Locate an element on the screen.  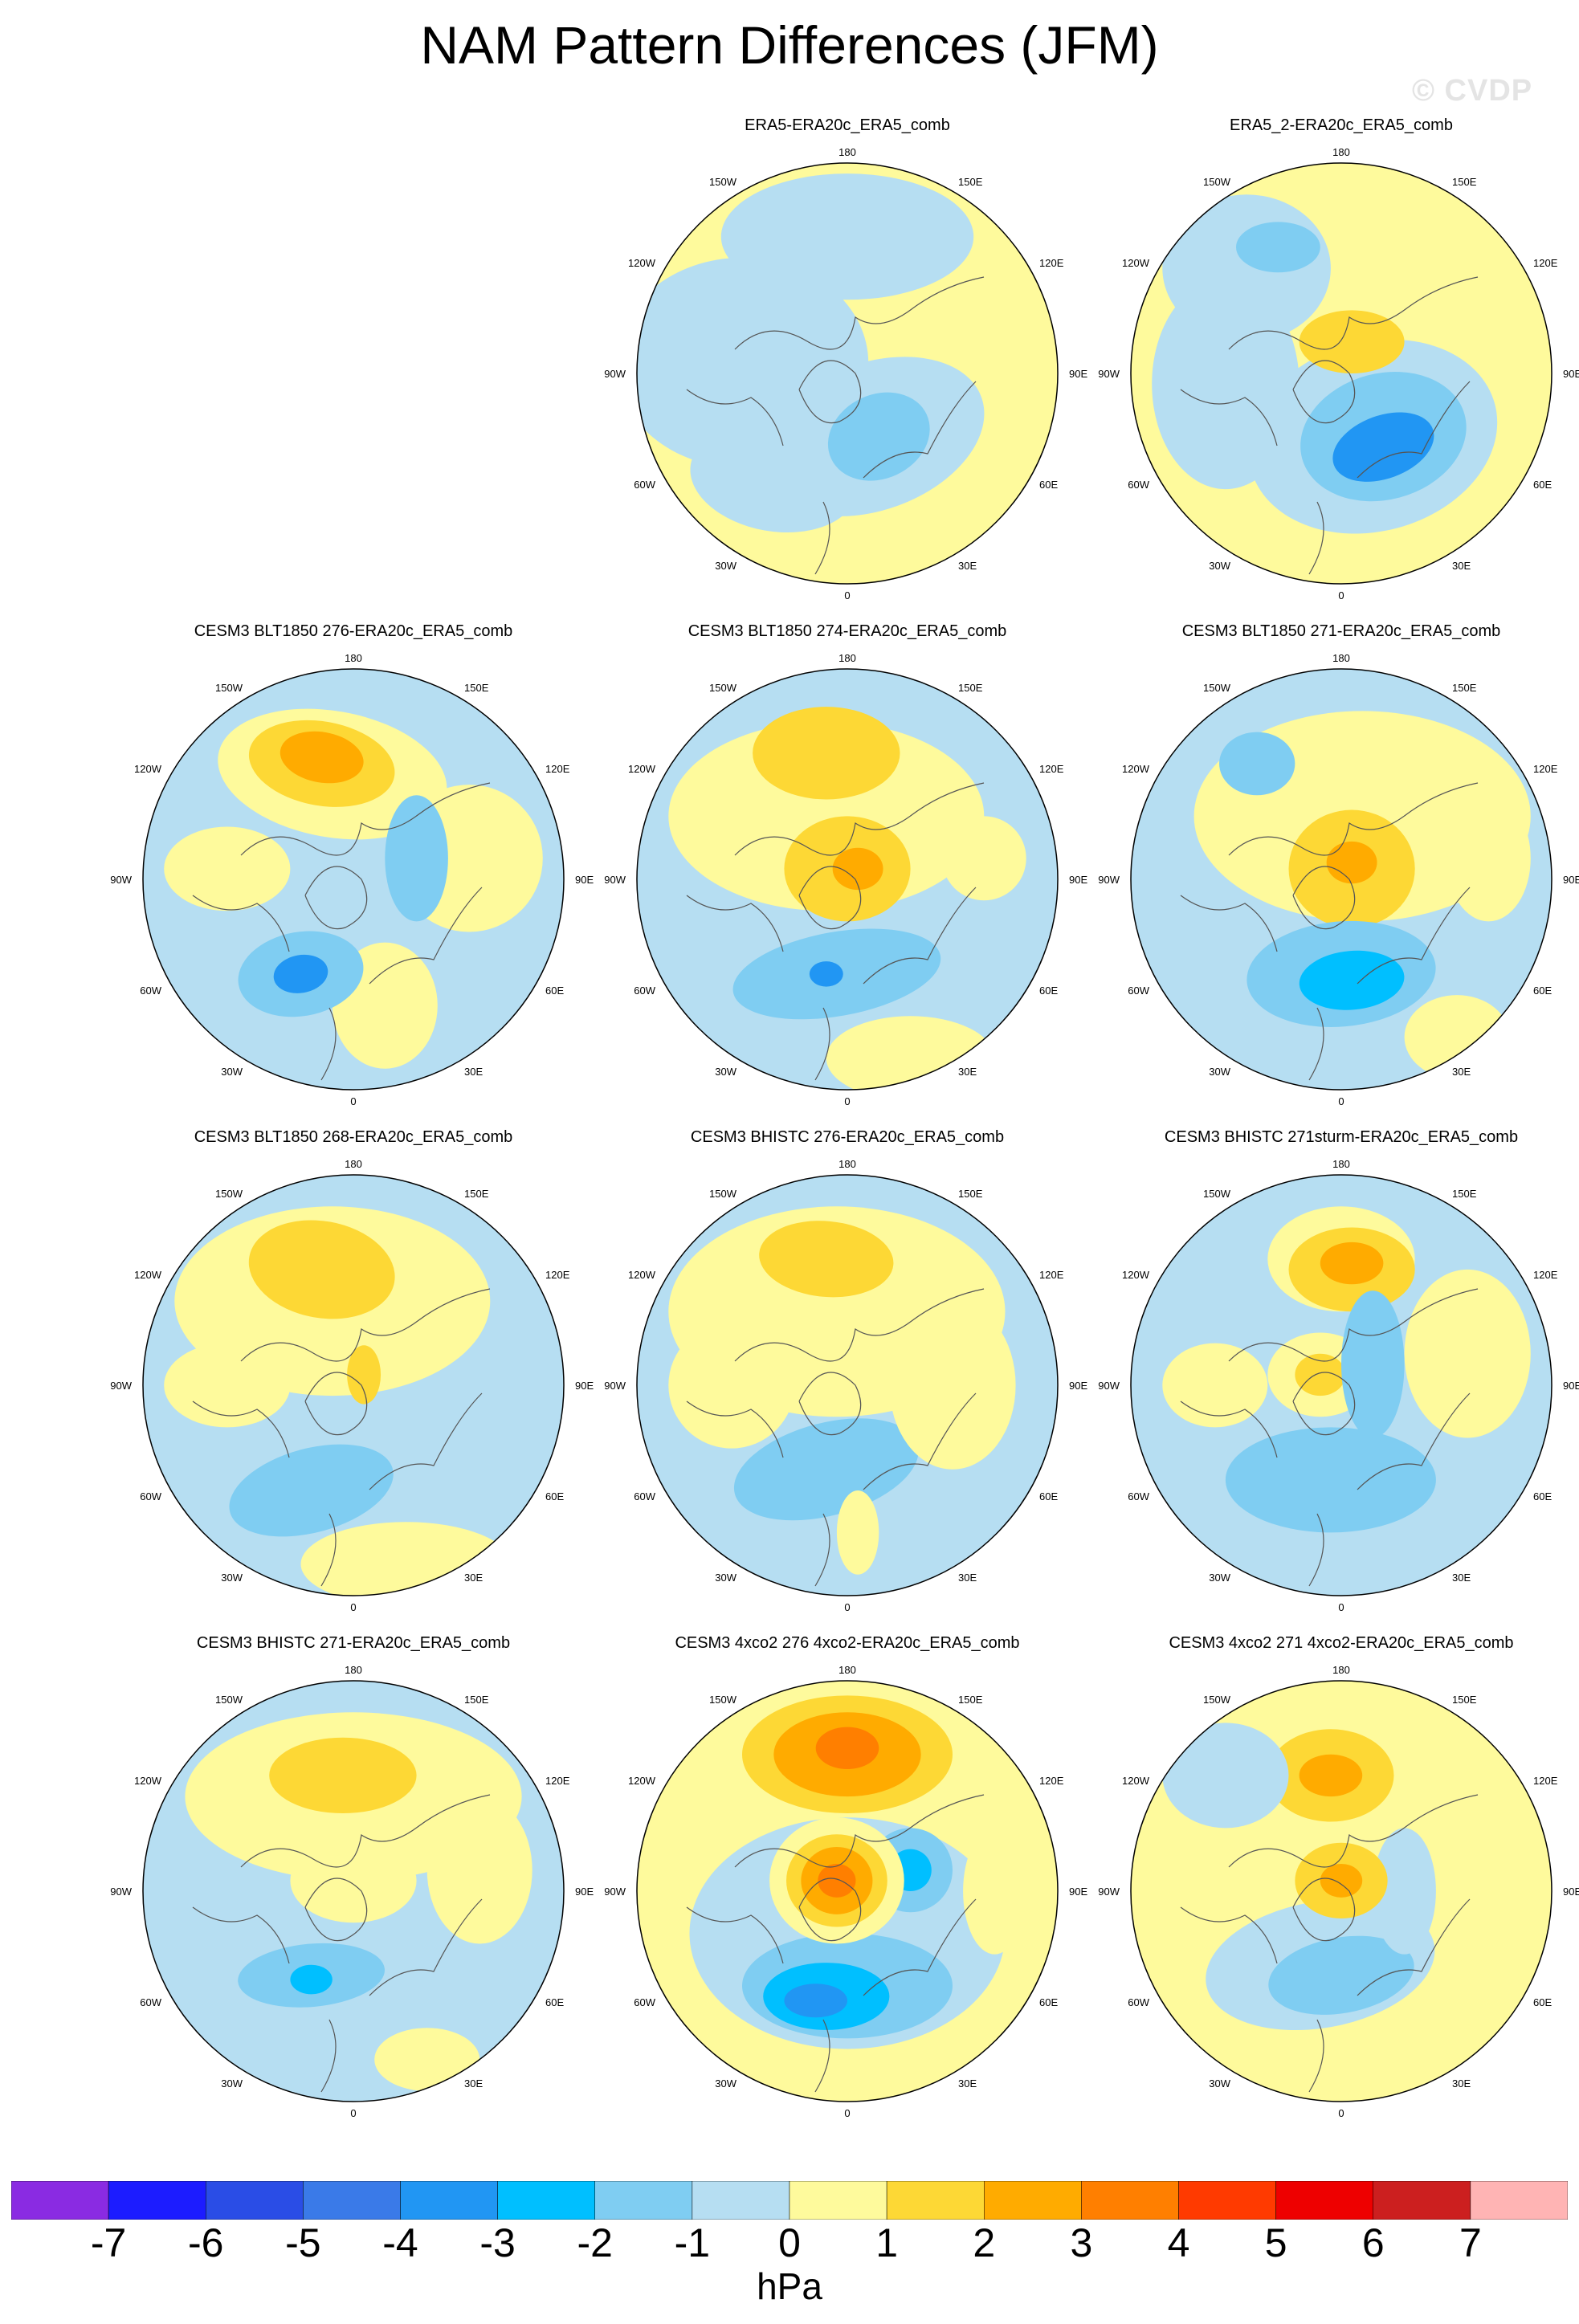
colorbar-tick-label: 0 is located at coordinates (789, 2243).